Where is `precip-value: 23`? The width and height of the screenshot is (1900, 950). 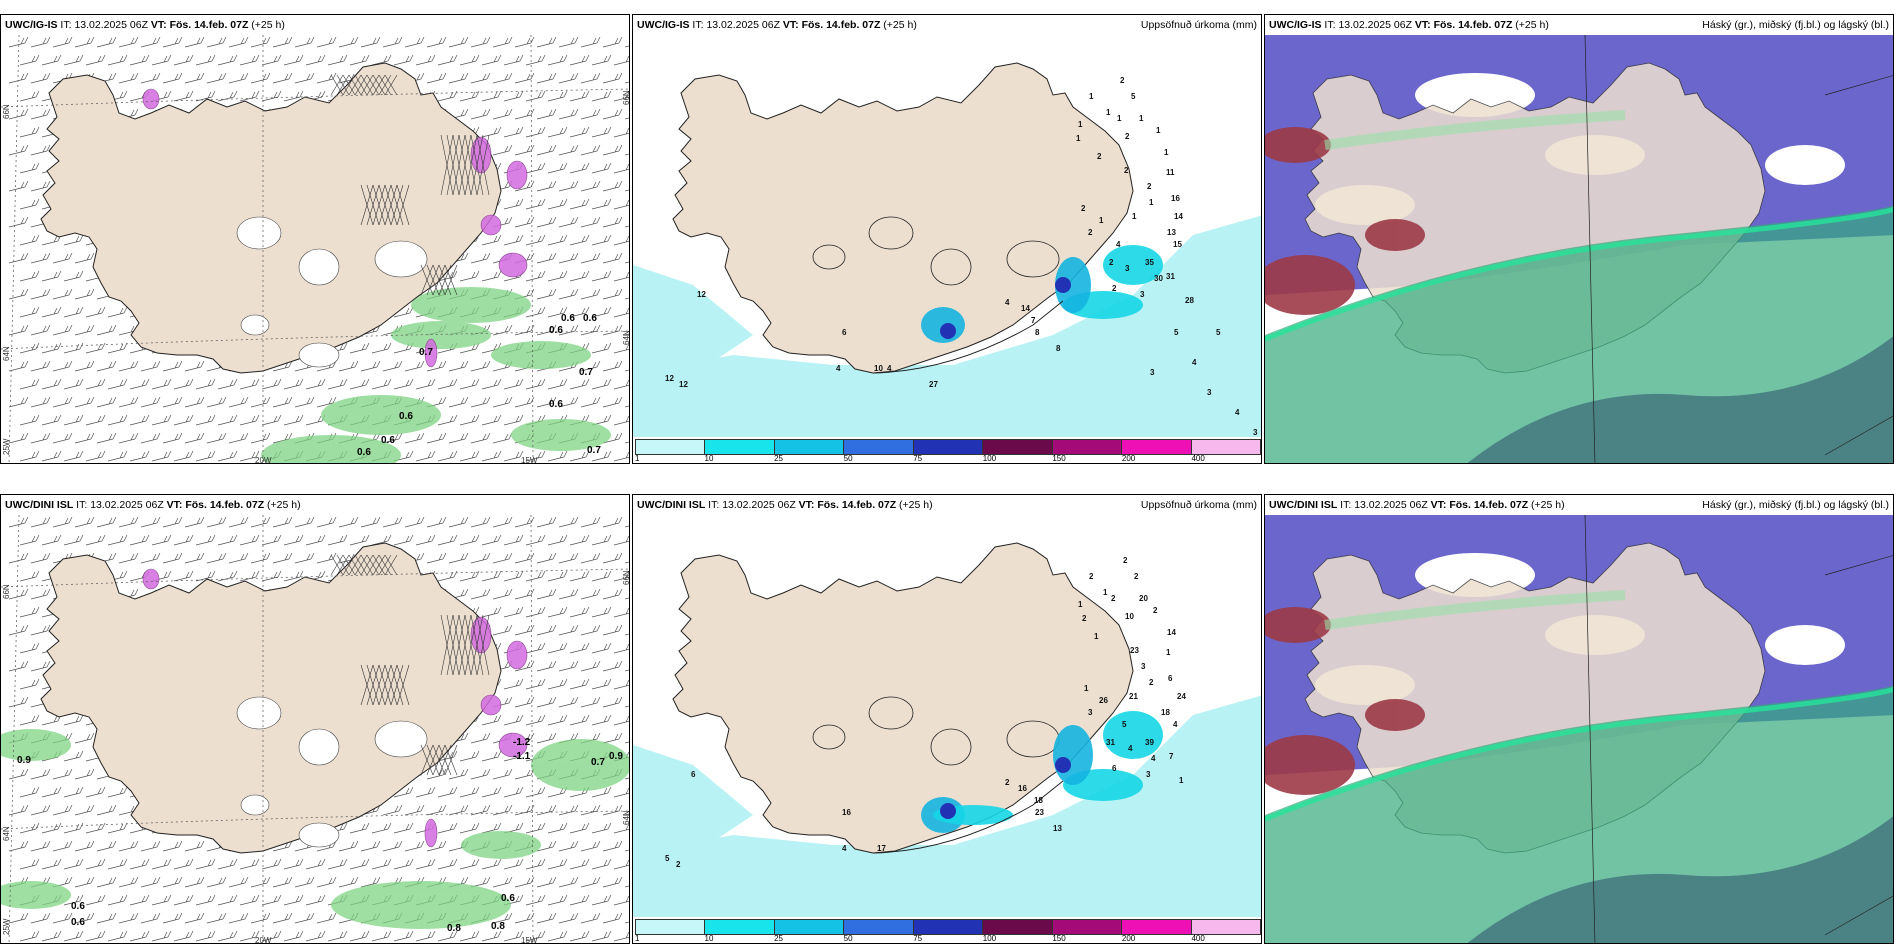 precip-value: 23 is located at coordinates (1134, 650).